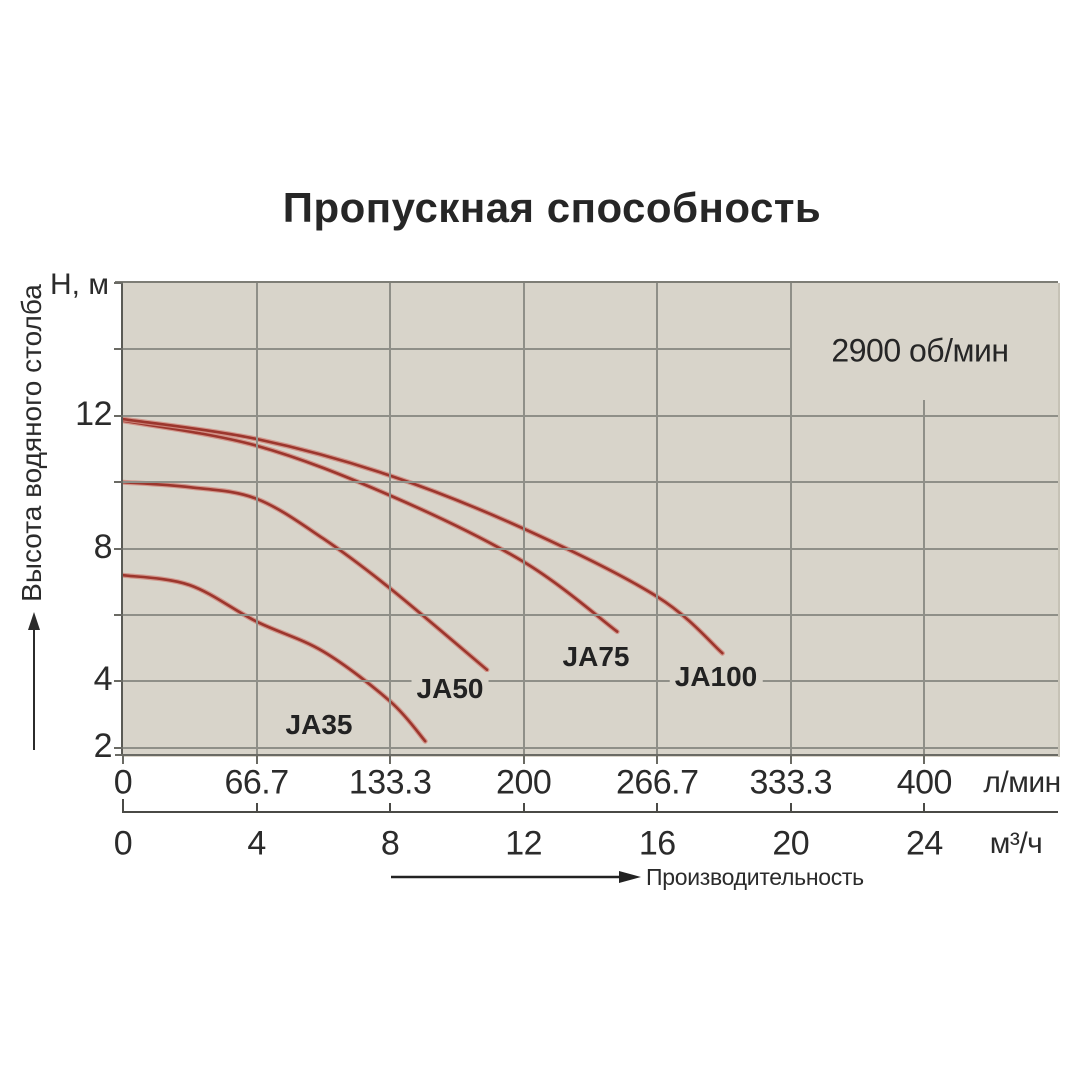  What do you see at coordinates (590, 812) in the screenshot?
I see `x-axis-line-secondary` at bounding box center [590, 812].